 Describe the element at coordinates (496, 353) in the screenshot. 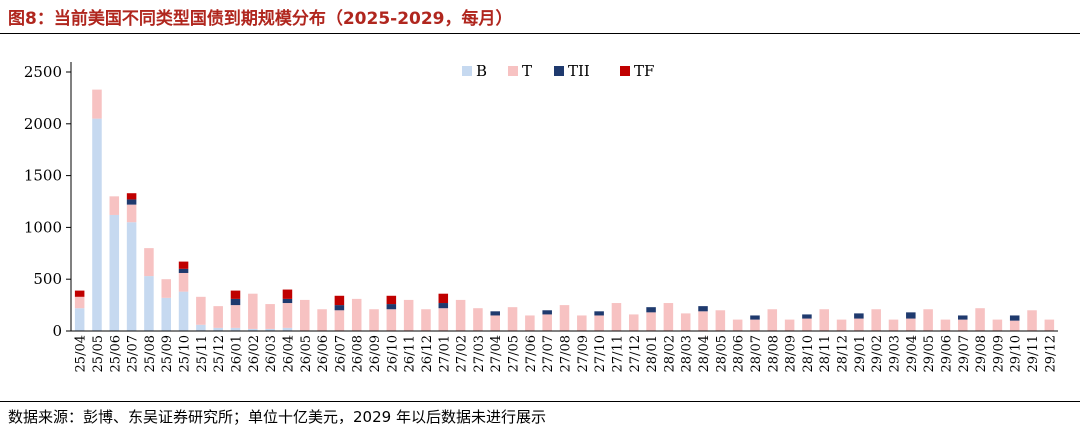

I see `x-tick-label: 27/04` at that location.